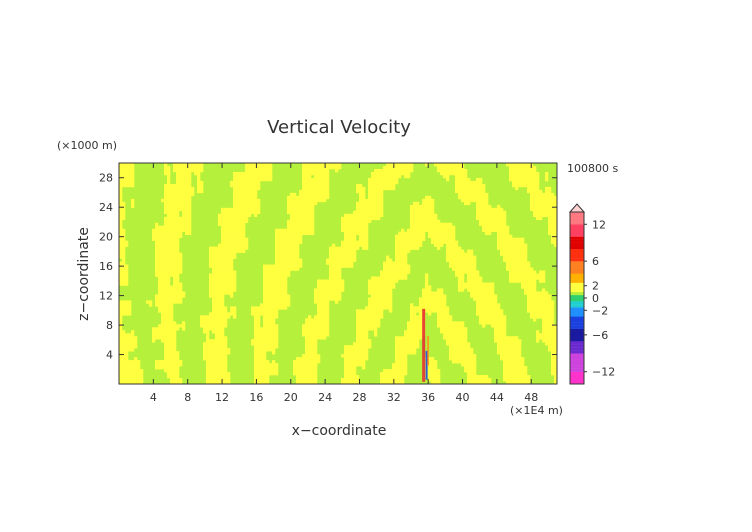 This screenshot has width=752, height=532. I want to click on colorbar-label: −2, so click(600, 310).